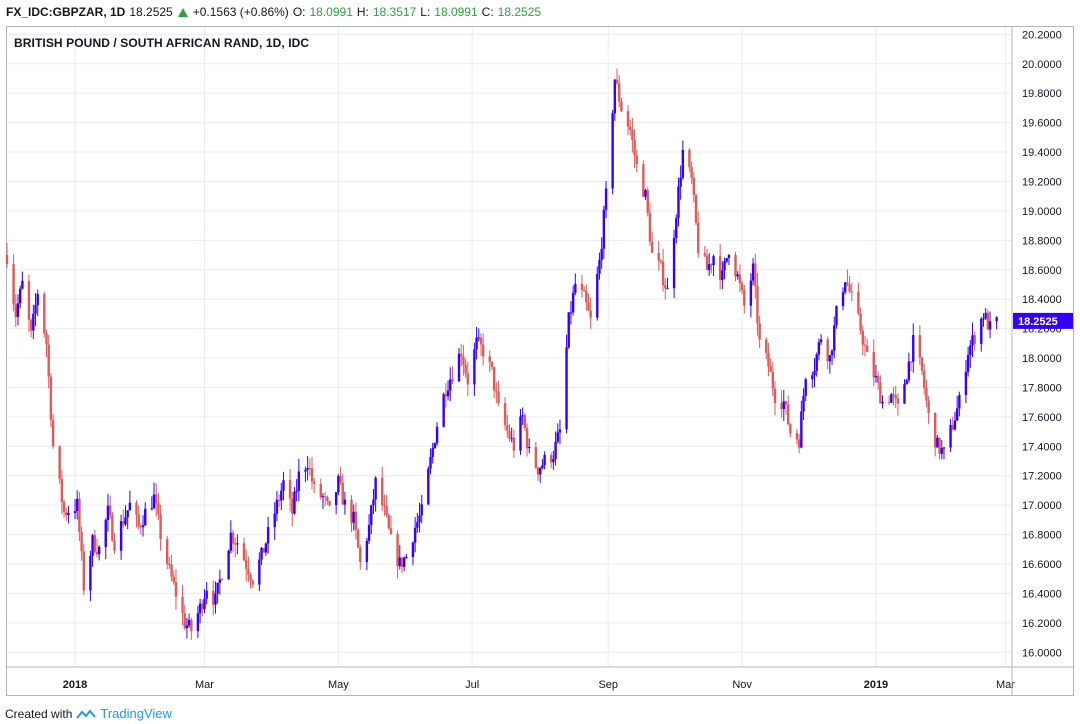 The width and height of the screenshot is (1080, 724). What do you see at coordinates (1042, 94) in the screenshot?
I see `y-tick-label: 19.8000` at bounding box center [1042, 94].